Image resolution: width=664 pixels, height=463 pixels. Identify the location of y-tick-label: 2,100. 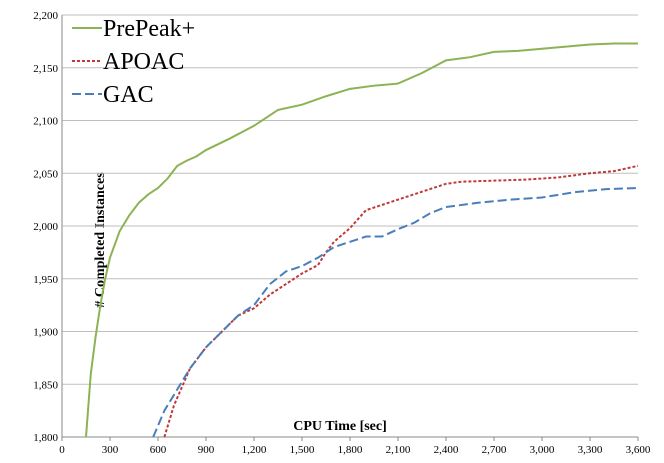
(45, 122).